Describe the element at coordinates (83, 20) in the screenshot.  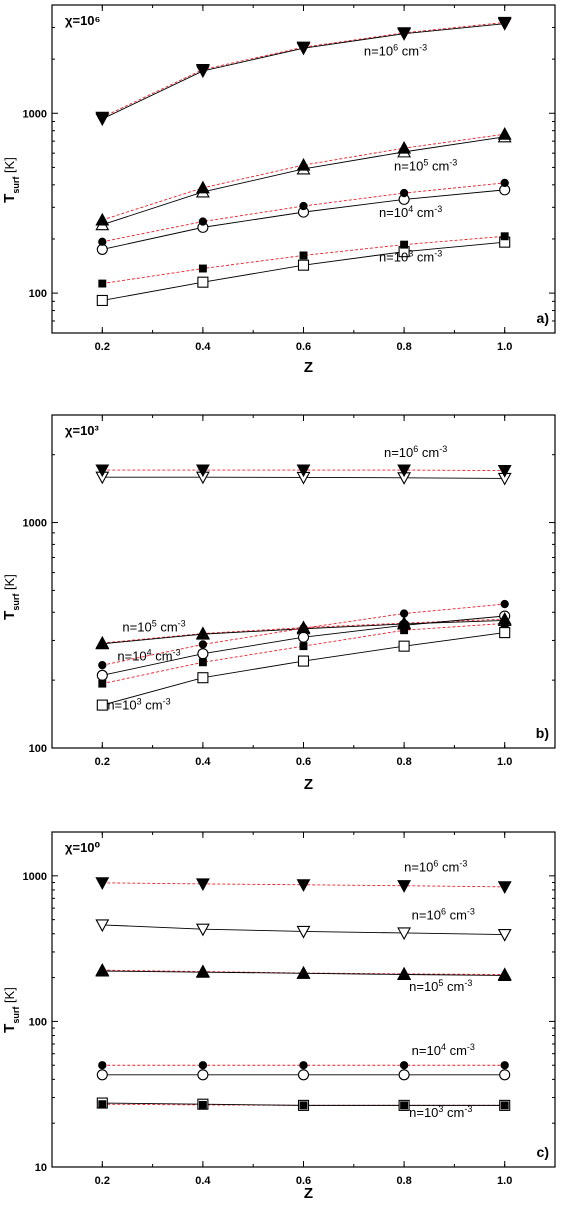
I see `chi-label: χ=10⁶` at that location.